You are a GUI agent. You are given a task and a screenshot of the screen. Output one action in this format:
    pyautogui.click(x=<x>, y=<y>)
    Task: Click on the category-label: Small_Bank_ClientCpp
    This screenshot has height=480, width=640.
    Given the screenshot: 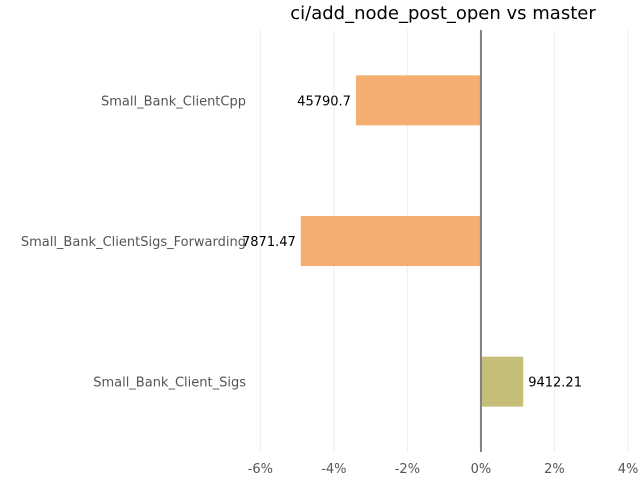 What is the action you would take?
    pyautogui.click(x=173, y=101)
    